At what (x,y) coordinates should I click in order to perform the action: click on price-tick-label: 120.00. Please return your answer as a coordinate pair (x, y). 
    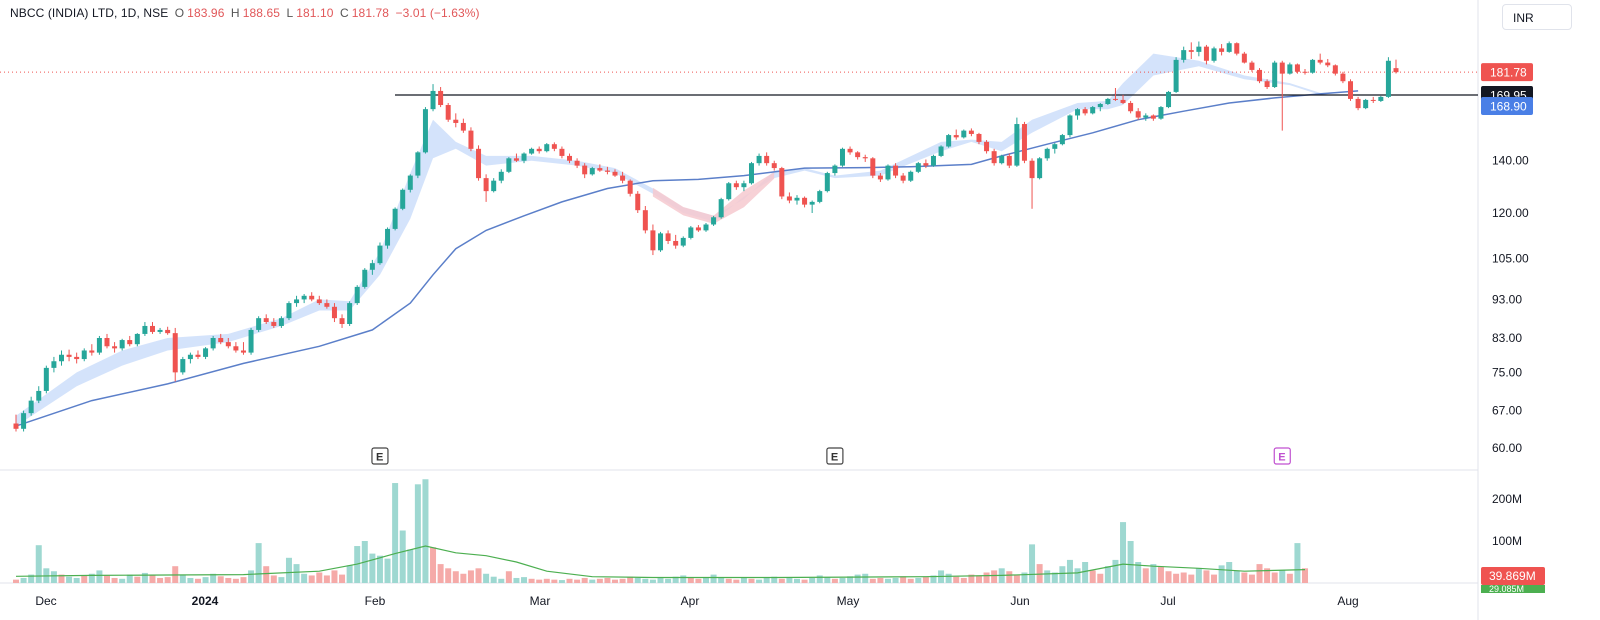
    Looking at the image, I should click on (1510, 213).